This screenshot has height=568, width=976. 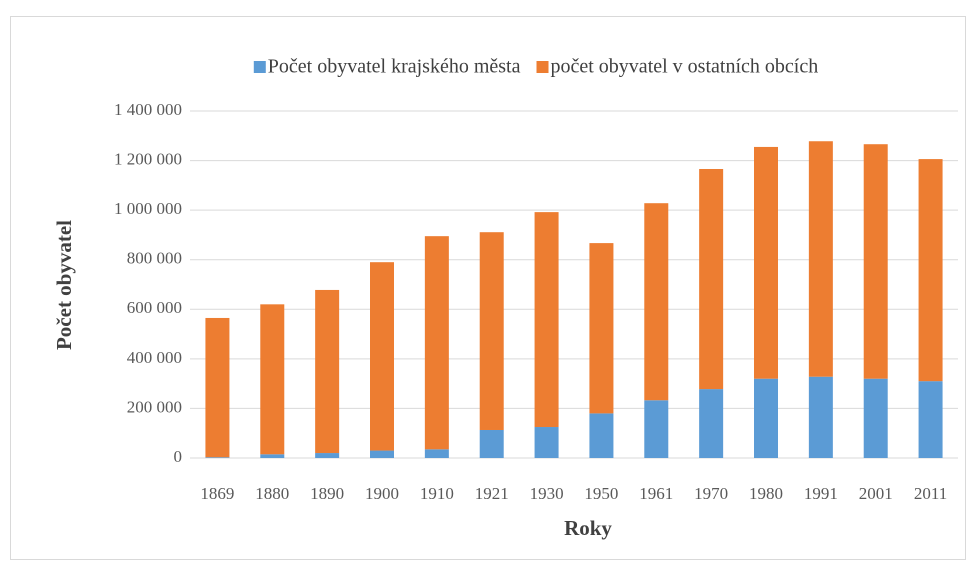 What do you see at coordinates (154, 307) in the screenshot?
I see `y-tick-label: 600 000` at bounding box center [154, 307].